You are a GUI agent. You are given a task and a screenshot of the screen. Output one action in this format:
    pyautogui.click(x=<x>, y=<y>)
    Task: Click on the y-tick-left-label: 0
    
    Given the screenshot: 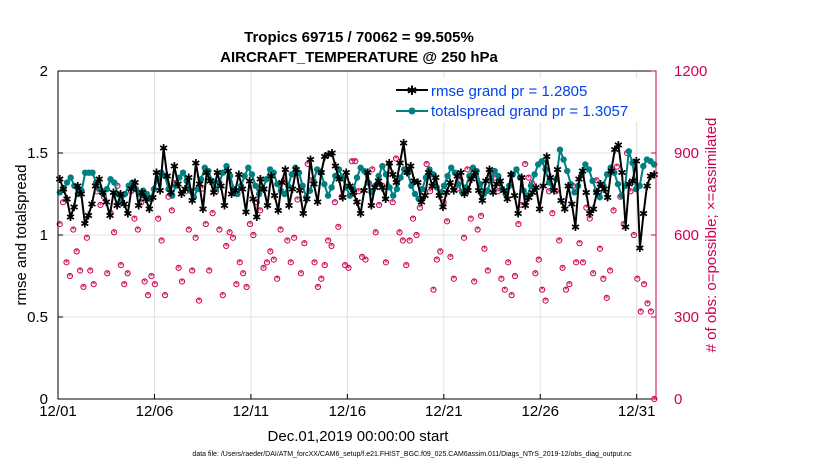 What is the action you would take?
    pyautogui.click(x=44, y=399)
    